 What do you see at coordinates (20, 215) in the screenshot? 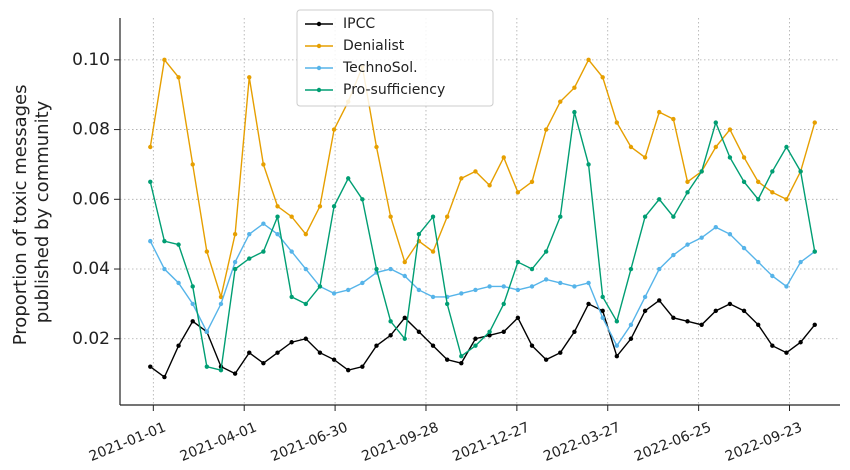
I see `y-axis-label-line: Proportion of toxic messages` at bounding box center [20, 215].